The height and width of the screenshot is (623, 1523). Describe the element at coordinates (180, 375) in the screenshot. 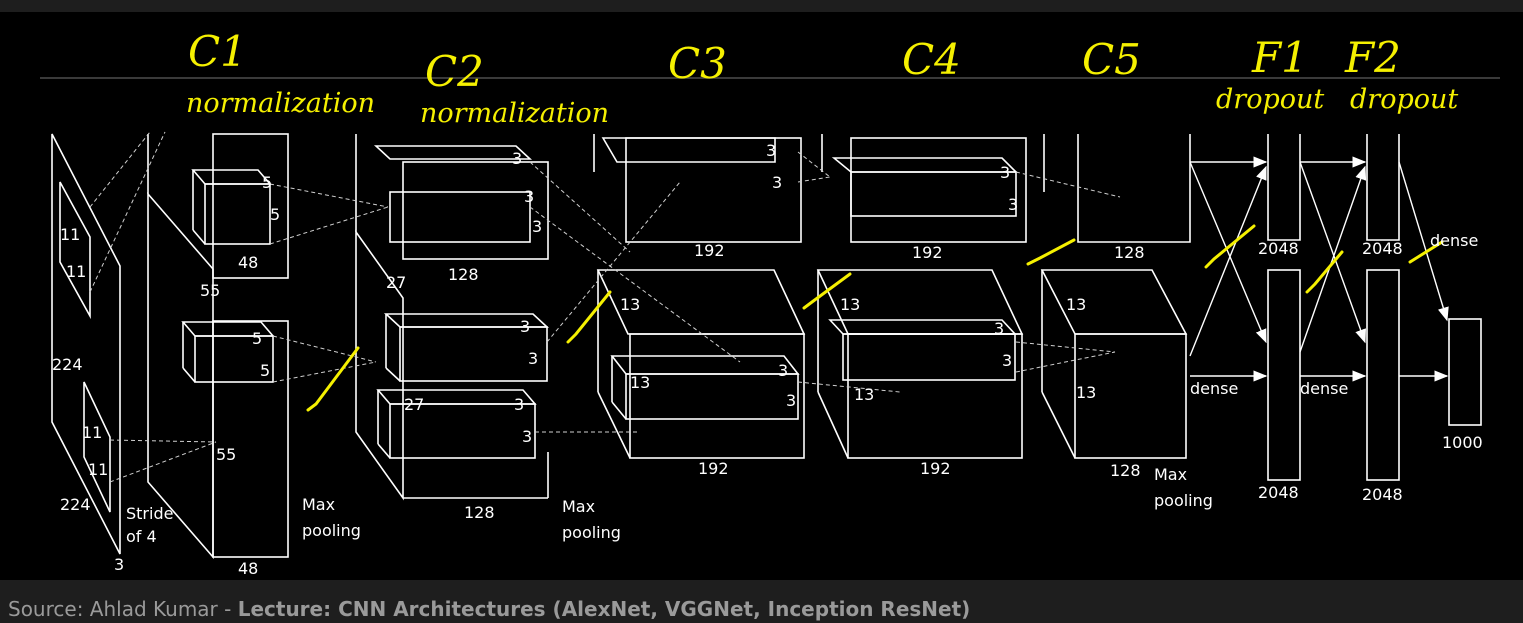

I see `conv1-slab` at that location.